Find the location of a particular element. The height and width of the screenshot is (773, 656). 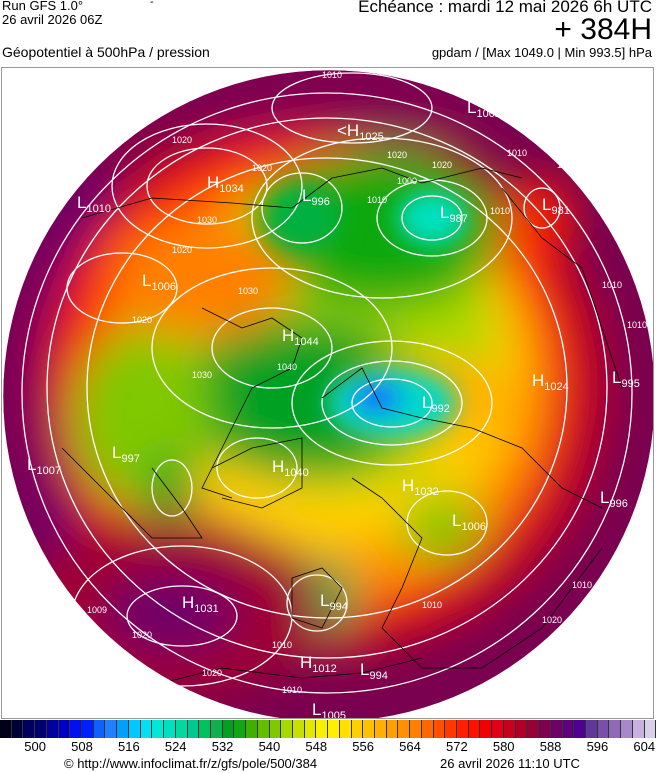

colorbar-tick: 564 is located at coordinates (410, 746).